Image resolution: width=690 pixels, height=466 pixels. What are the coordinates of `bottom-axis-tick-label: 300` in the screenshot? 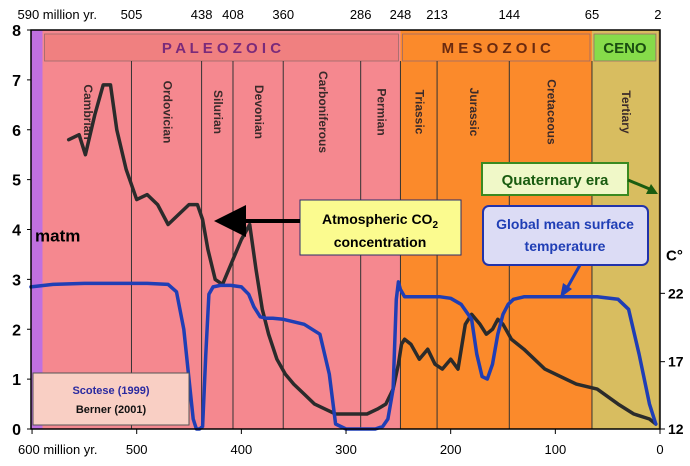 It's located at (346, 449).